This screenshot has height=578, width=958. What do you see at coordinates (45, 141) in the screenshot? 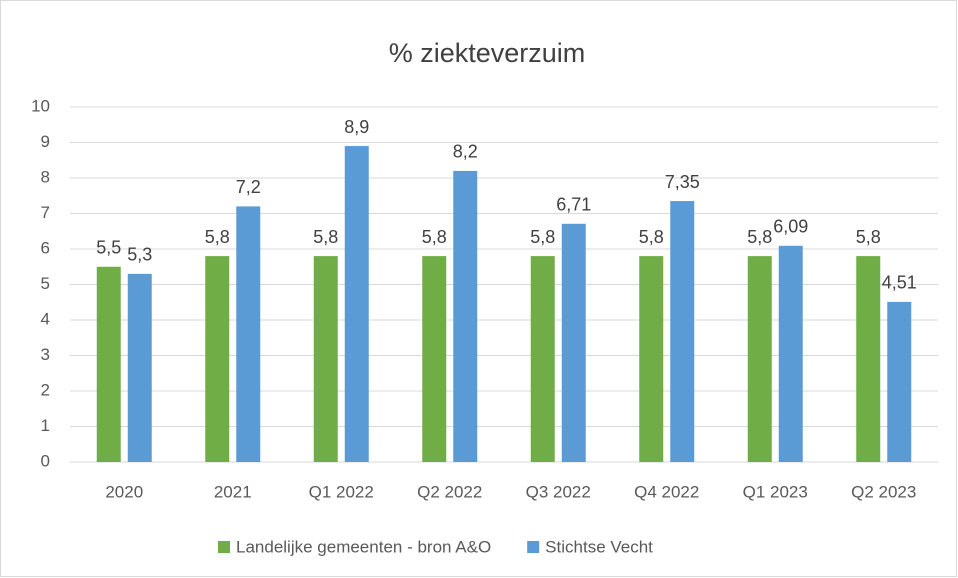
I see `y-tick-label: 9` at bounding box center [45, 141].